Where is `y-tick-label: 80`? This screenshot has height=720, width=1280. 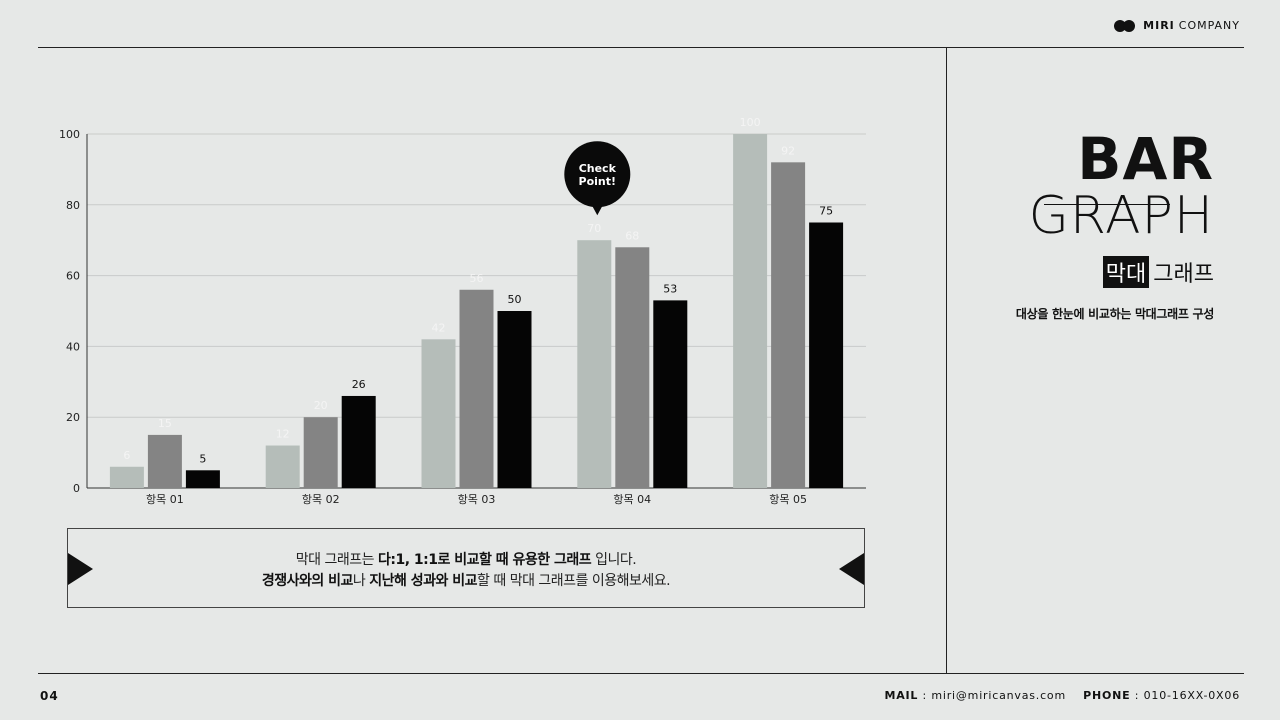
y-tick-label: 80 is located at coordinates (73, 205).